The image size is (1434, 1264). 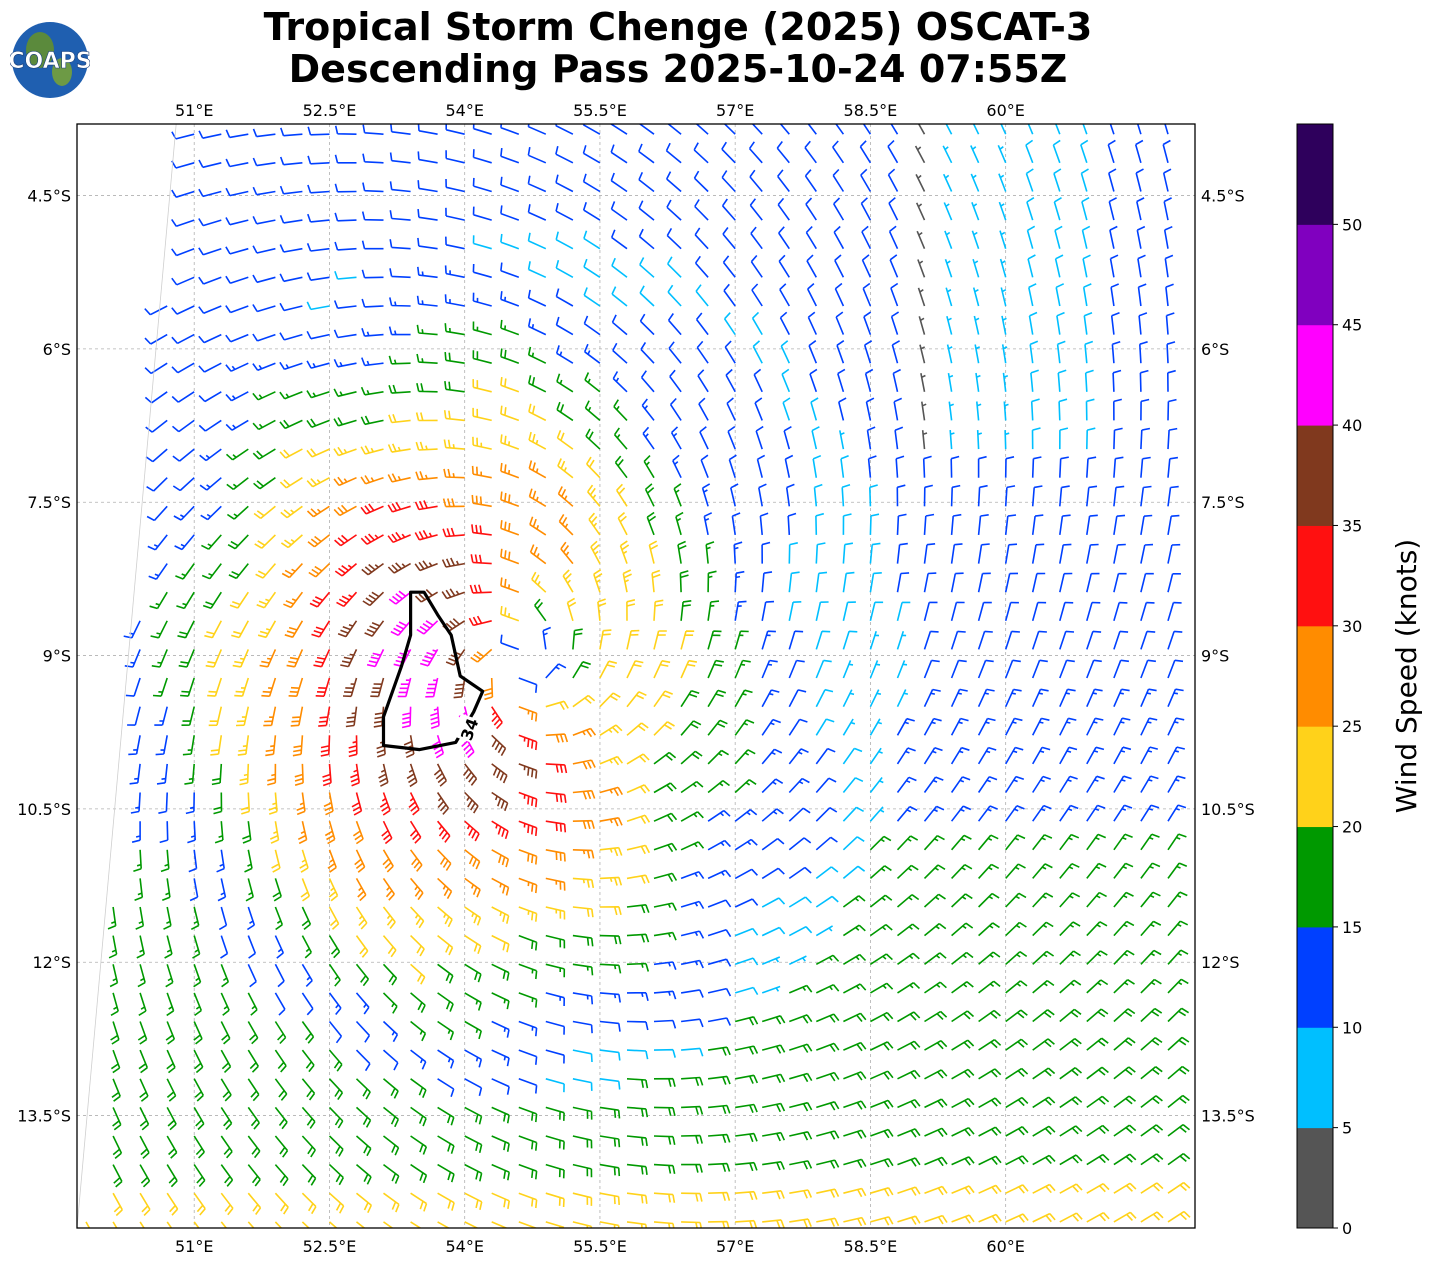 I want to click on colorbar-tick-label: 30, so click(x=1352, y=626).